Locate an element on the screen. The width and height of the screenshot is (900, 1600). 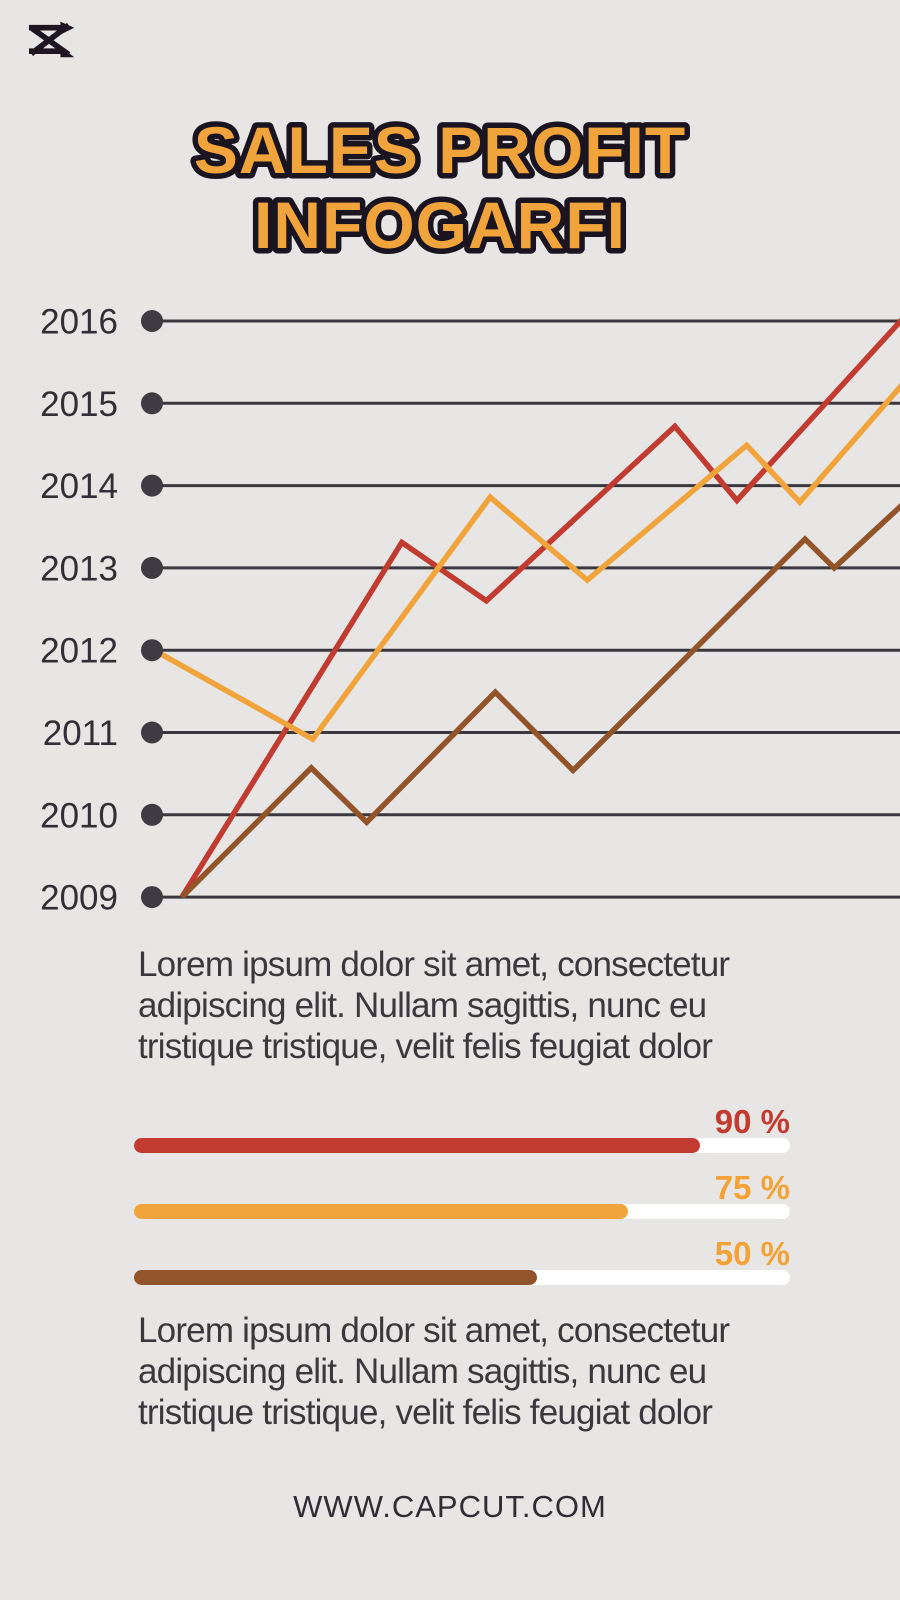
footer-website-text: WWW.CAPCUT.COM is located at coordinates (450, 1506).